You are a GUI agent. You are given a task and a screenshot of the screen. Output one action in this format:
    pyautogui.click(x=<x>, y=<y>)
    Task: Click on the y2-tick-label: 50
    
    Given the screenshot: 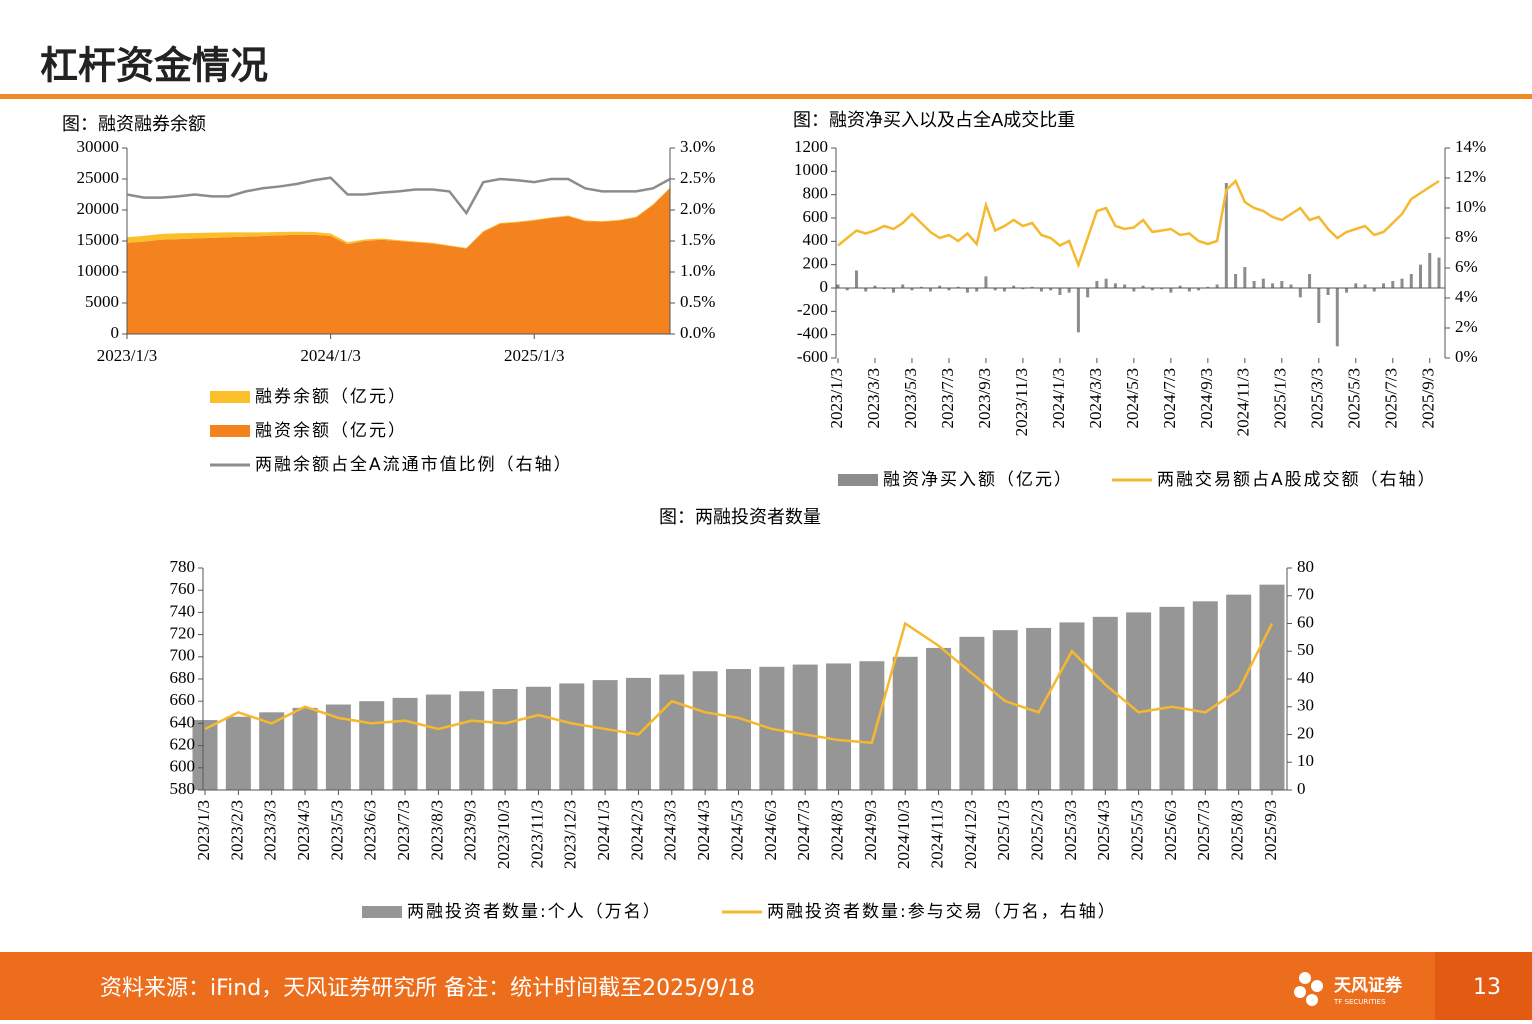 What is the action you would take?
    pyautogui.click(x=1305, y=649)
    